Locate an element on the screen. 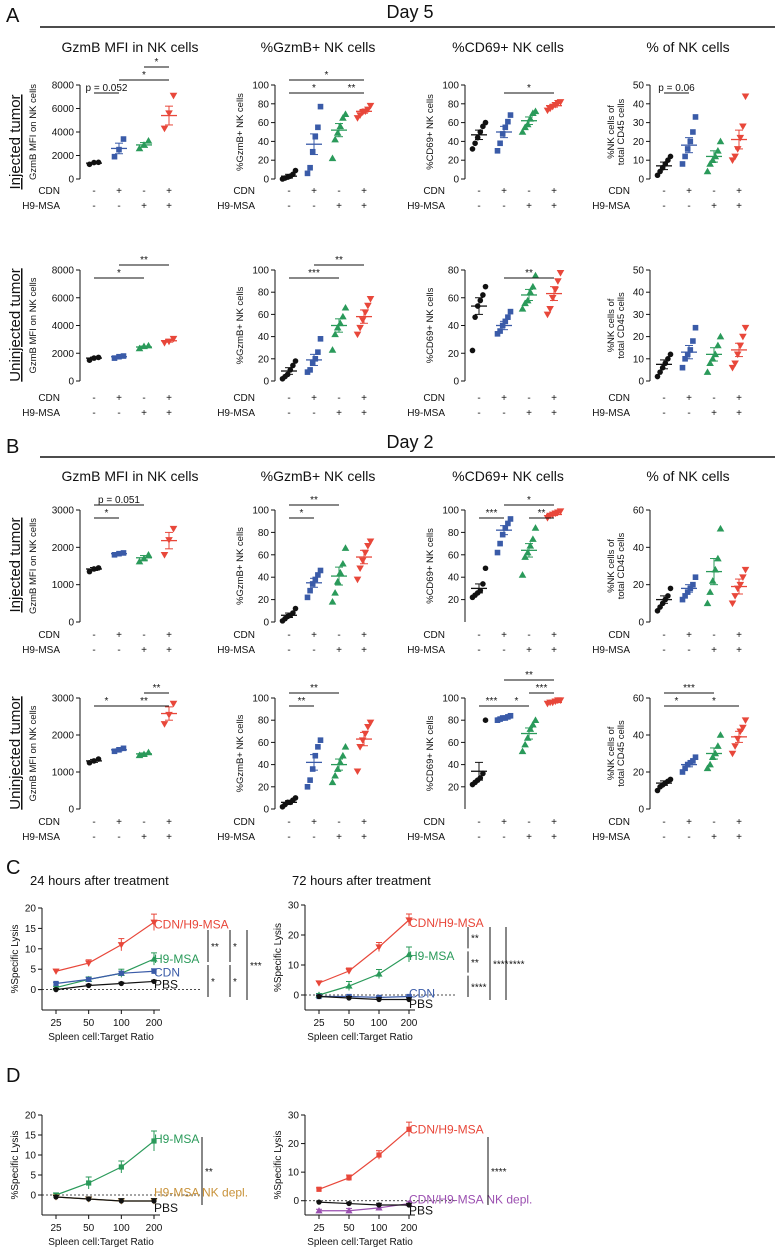  y-axis-label: GzmB MFI on NK cells is located at coordinates (33, 325).